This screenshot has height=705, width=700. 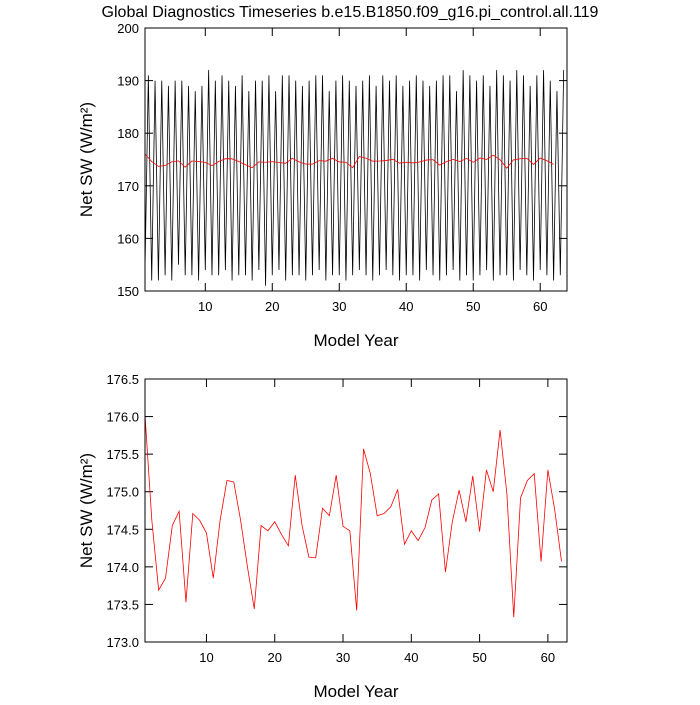 I want to click on y-tick-label: 175.5, so click(x=122, y=454).